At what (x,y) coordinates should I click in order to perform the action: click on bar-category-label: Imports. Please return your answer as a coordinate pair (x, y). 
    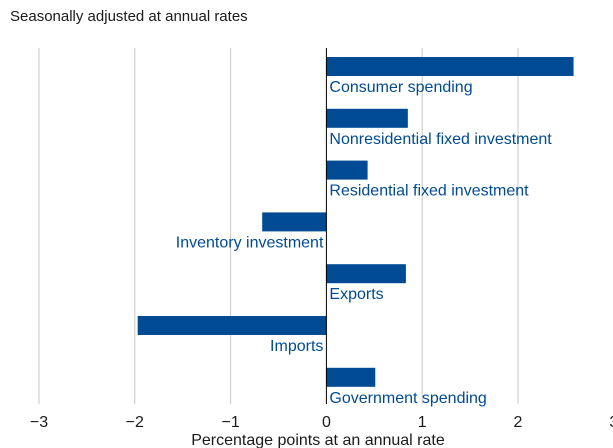
    Looking at the image, I should click on (296, 346).